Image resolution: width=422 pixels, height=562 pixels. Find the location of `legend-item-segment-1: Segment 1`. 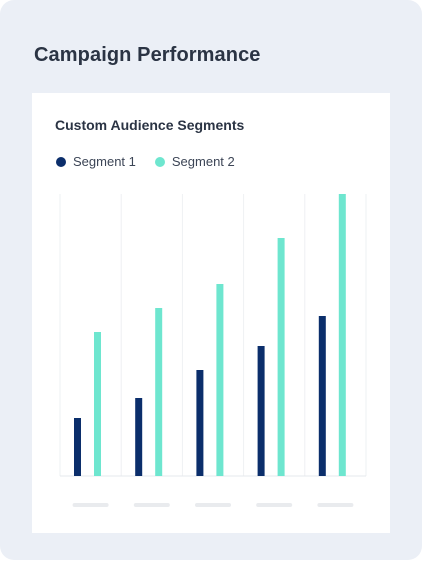

legend-item-segment-1: Segment 1 is located at coordinates (96, 161).